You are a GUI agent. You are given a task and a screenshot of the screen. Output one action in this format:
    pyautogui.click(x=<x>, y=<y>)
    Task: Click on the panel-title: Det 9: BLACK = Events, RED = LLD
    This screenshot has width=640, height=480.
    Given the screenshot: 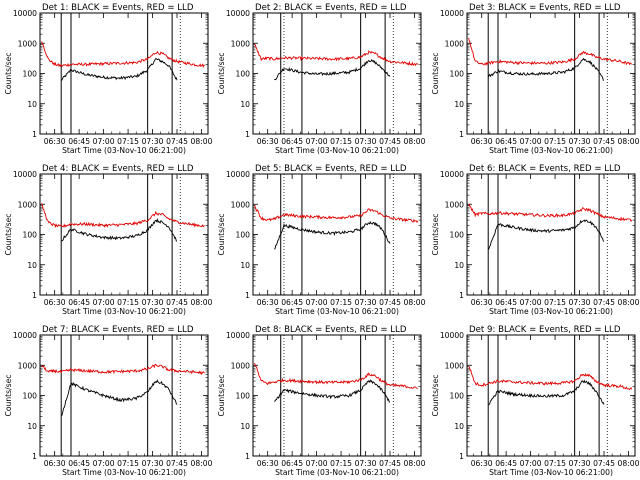 What is the action you would take?
    pyautogui.click(x=545, y=330)
    